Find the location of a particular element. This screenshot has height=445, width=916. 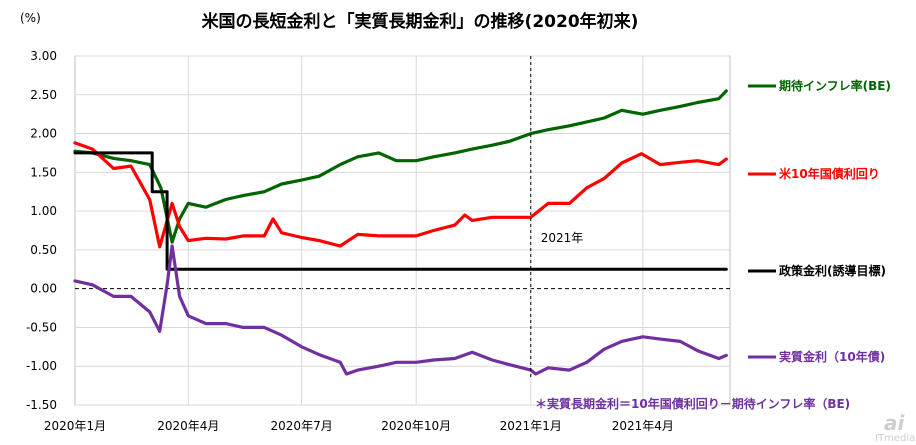

legend-label-policy-rate: 政策金利(誘導目標) is located at coordinates (832, 270).